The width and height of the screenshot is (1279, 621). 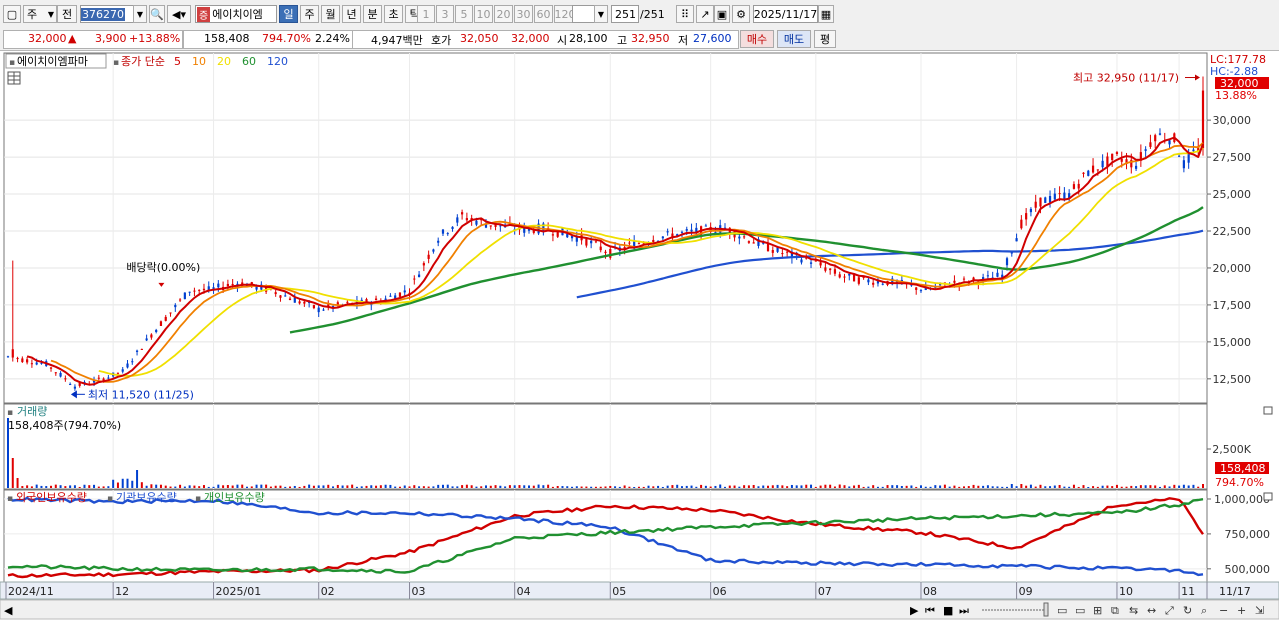 I want to click on stock-name-field: 증 에이치이엠, so click(x=236, y=14).